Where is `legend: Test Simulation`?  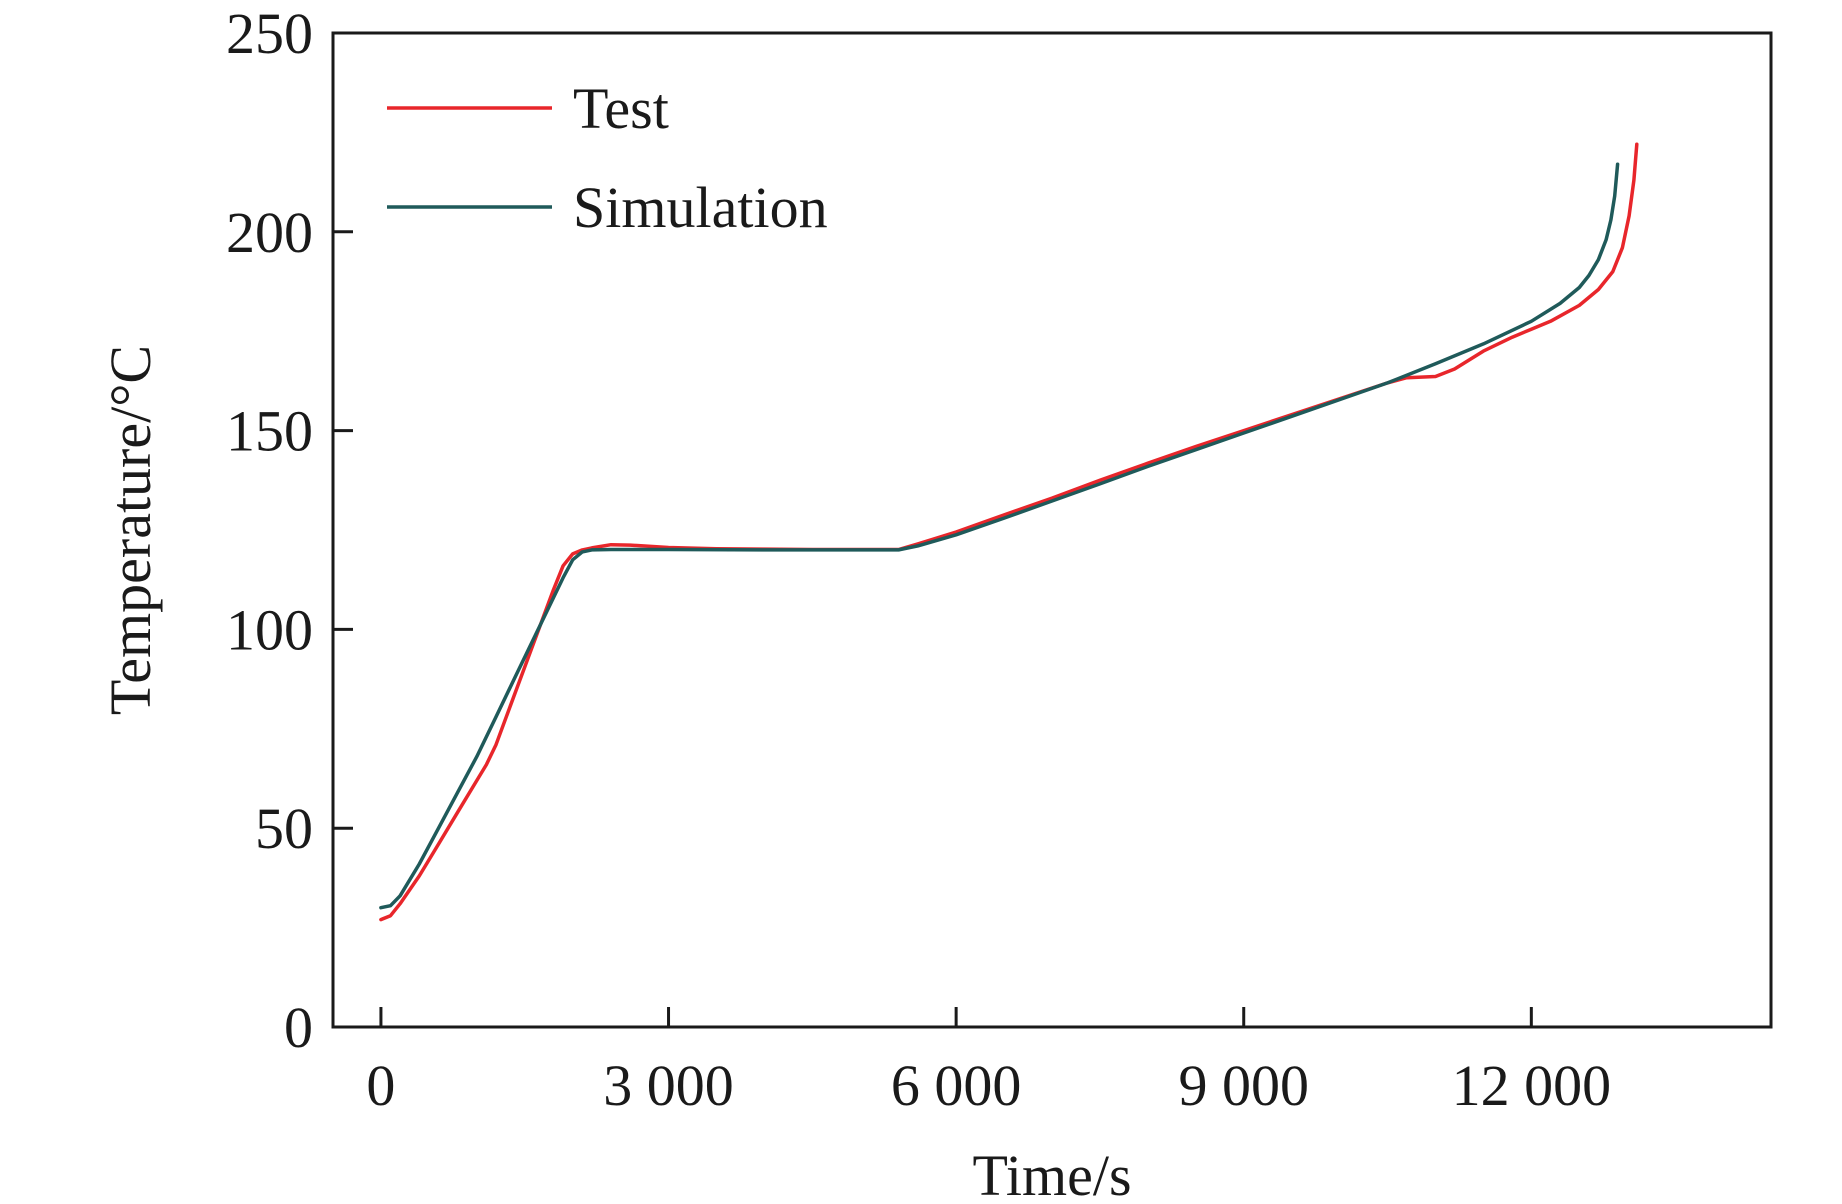 legend: Test Simulation is located at coordinates (607, 158).